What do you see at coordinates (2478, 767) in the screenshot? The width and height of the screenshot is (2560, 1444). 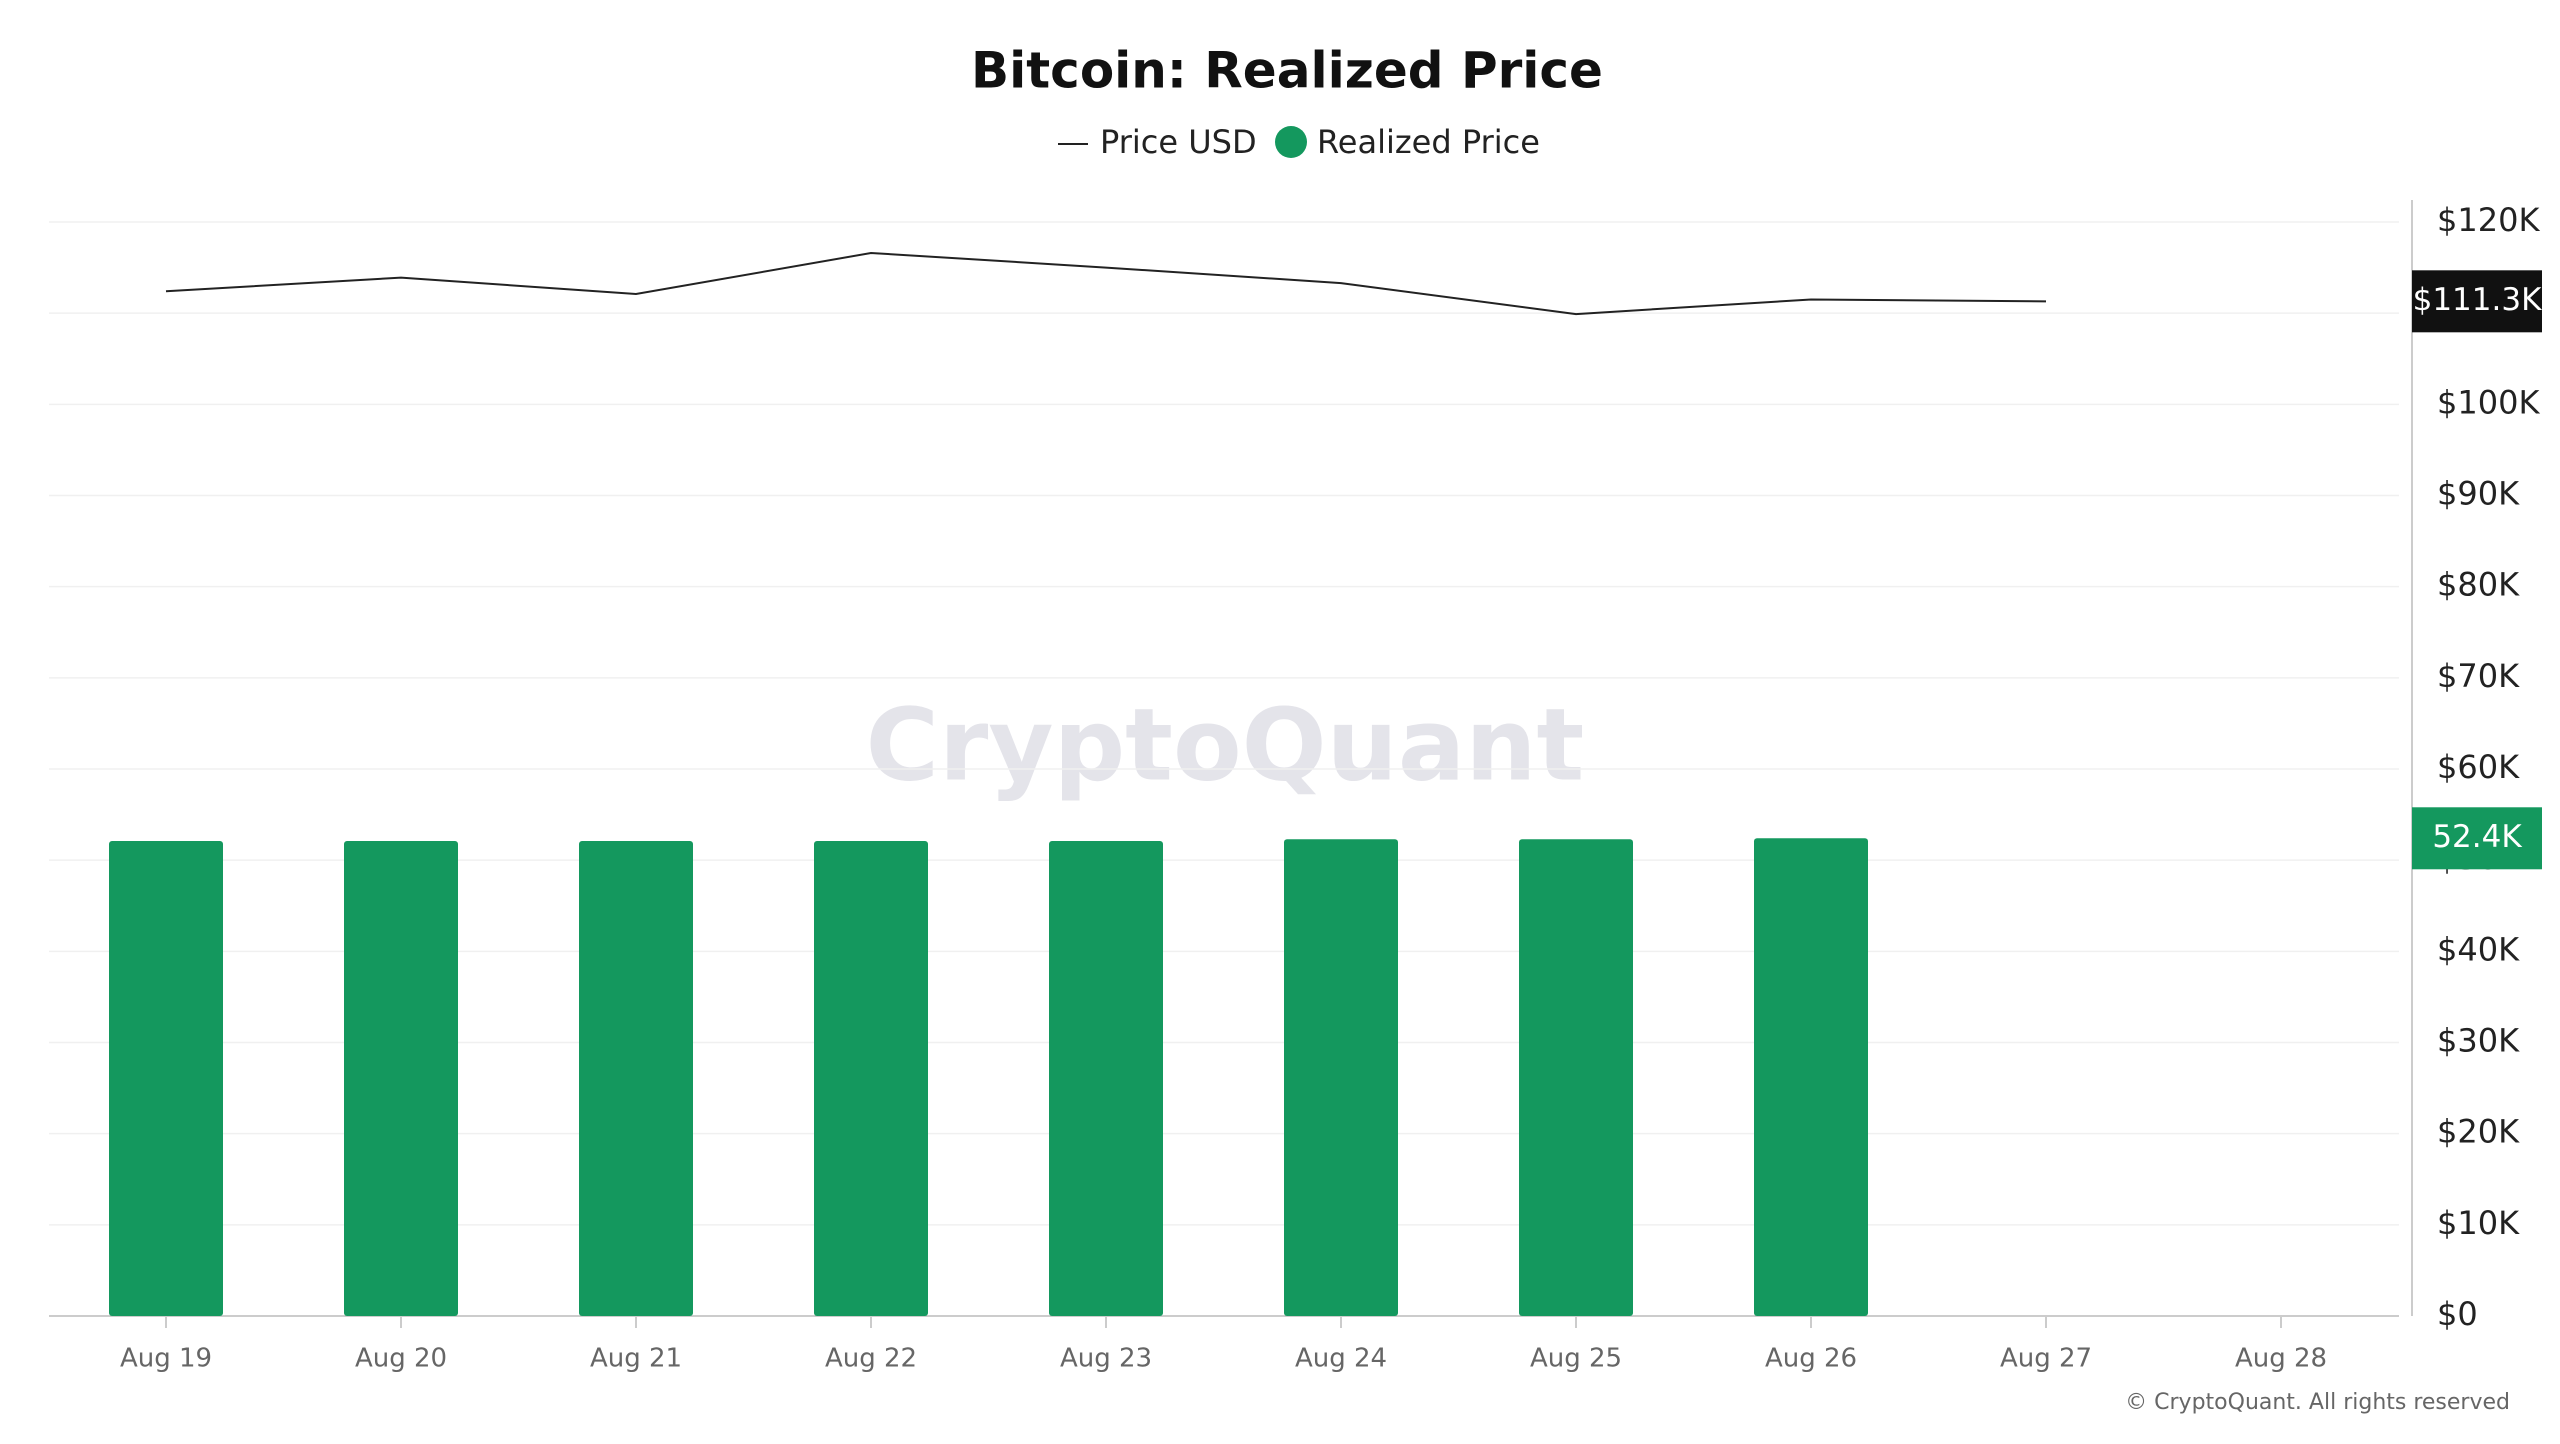 I see `y-tick-label: $60K` at bounding box center [2478, 767].